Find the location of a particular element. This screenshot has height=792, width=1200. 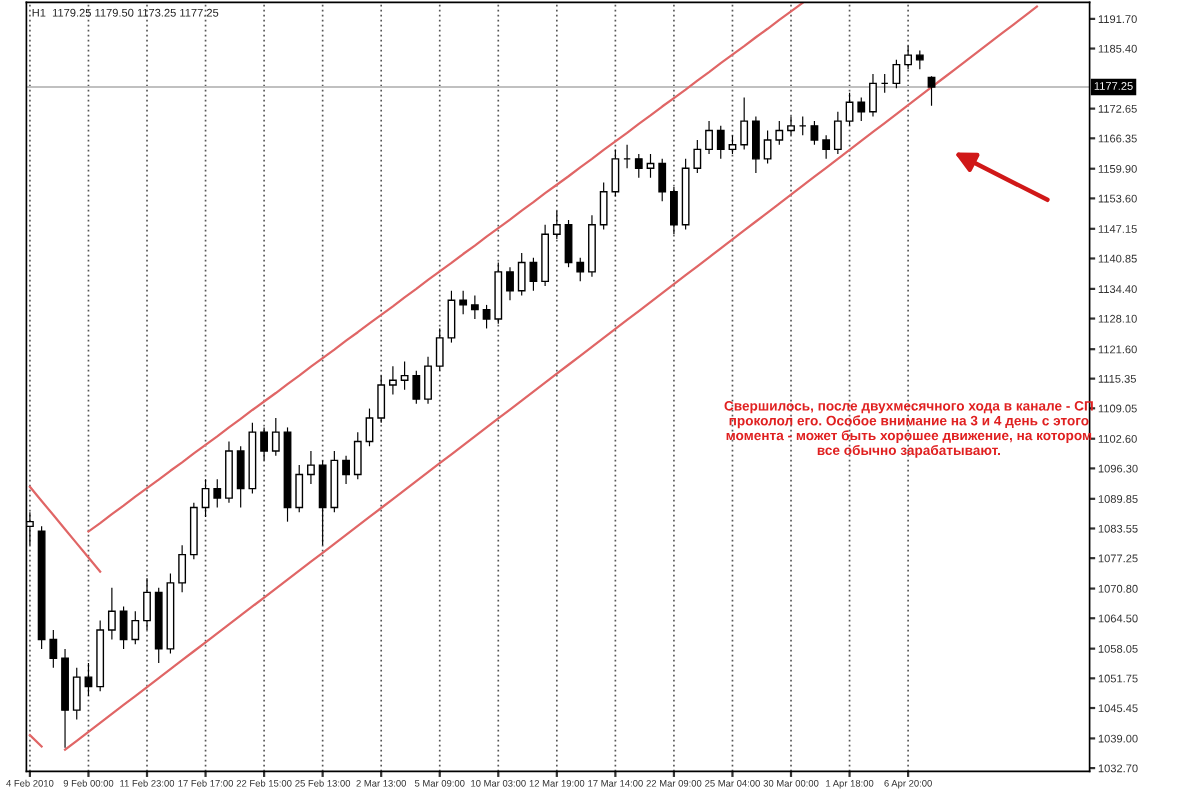

line-series is located at coordinates (65, 529).